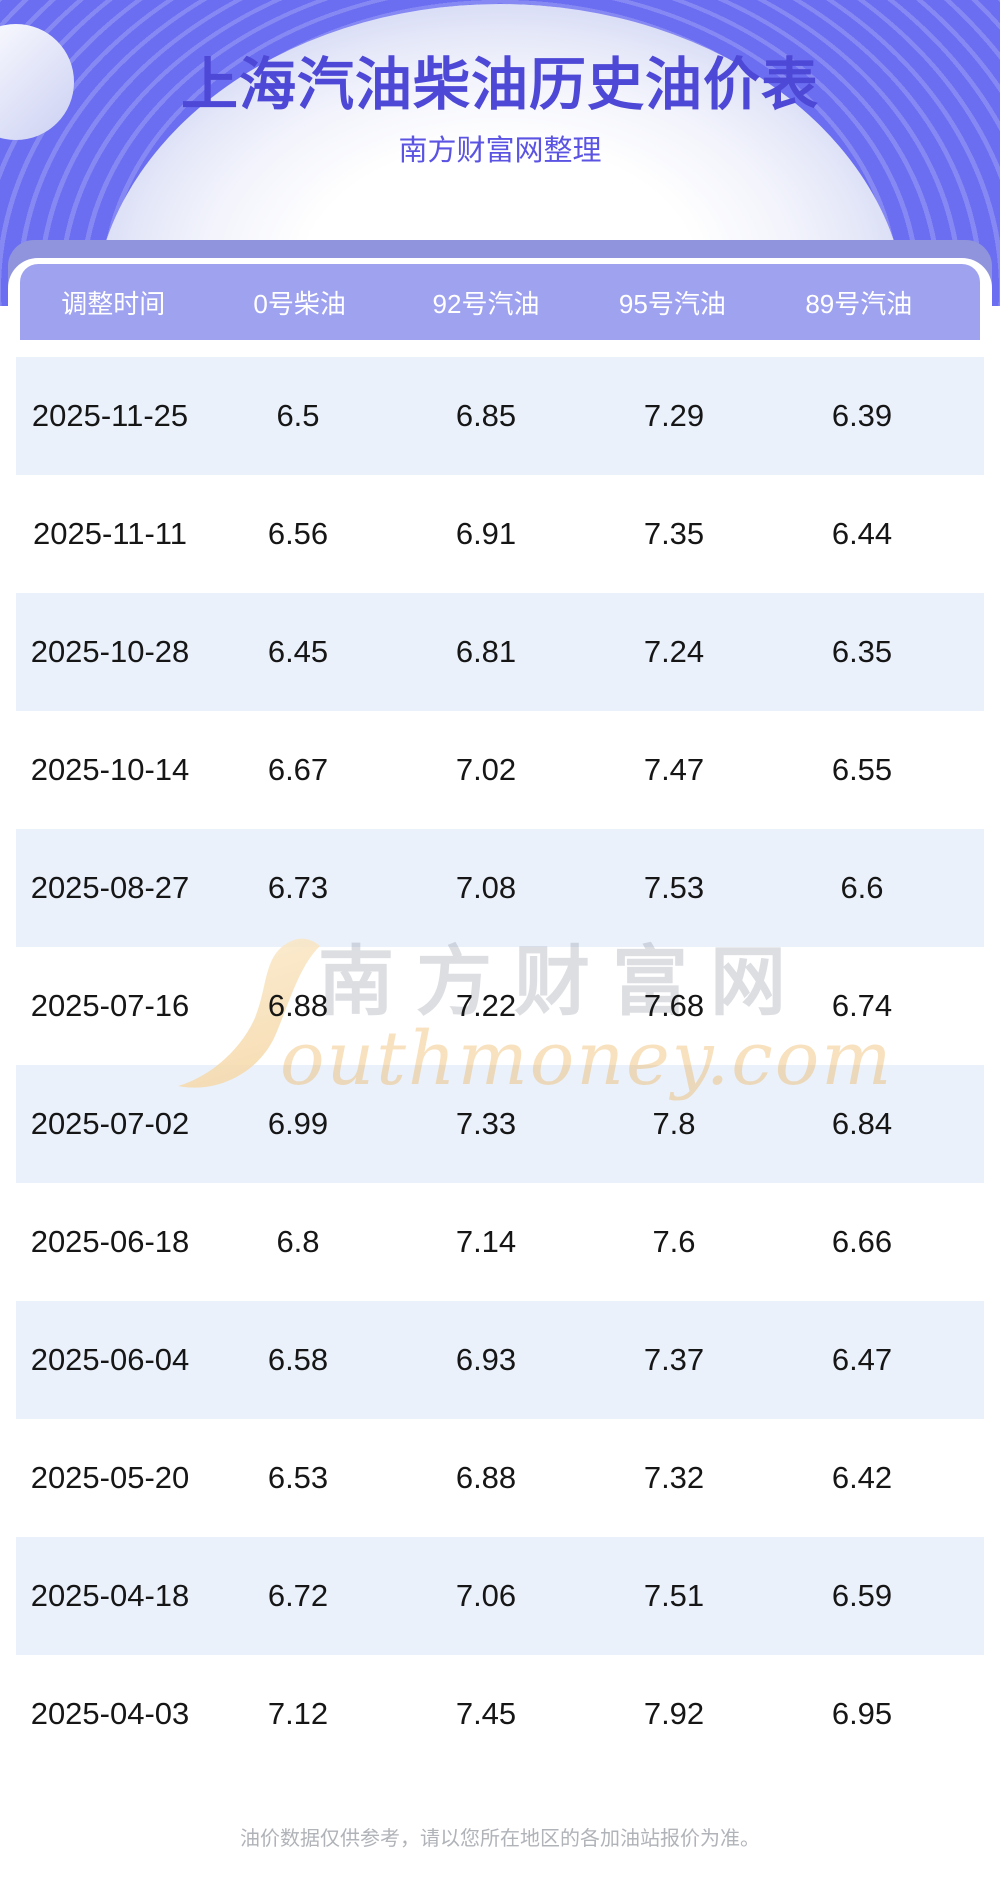 Image resolution: width=1000 pixels, height=1880 pixels. I want to click on price-cell: 7.32, so click(674, 1477).